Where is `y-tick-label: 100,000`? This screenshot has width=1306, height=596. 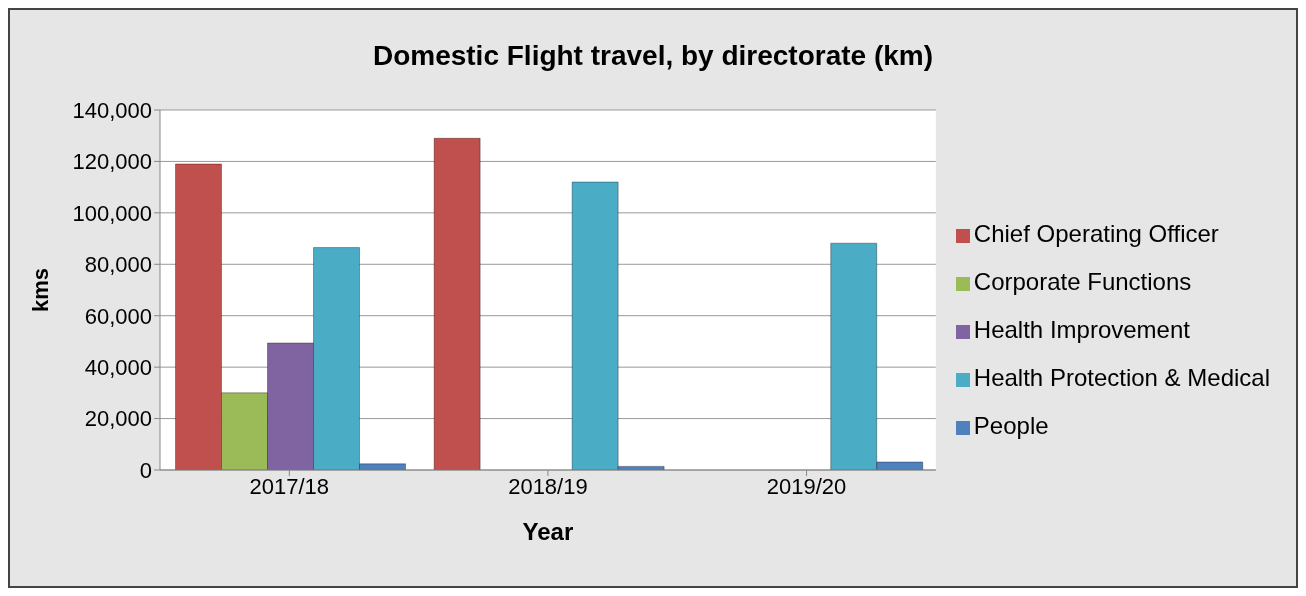 y-tick-label: 100,000 is located at coordinates (112, 213).